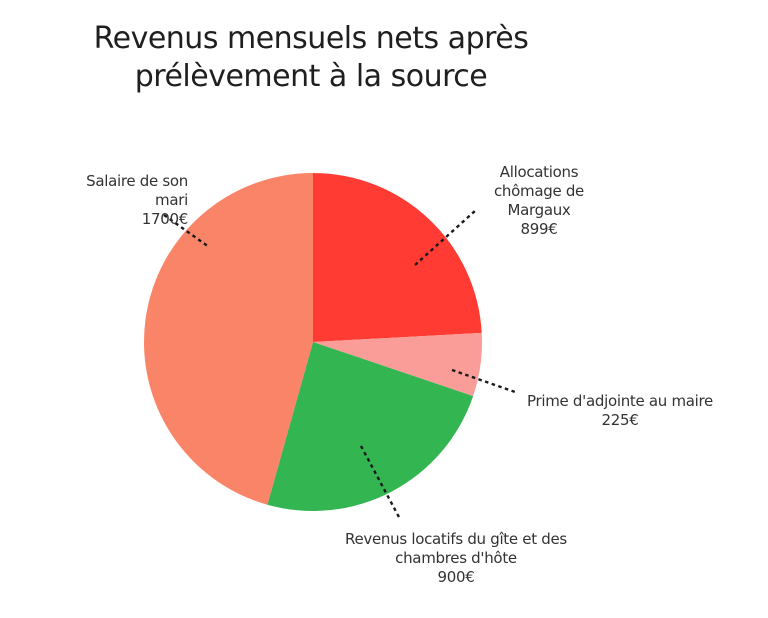 The height and width of the screenshot is (618, 768). Describe the element at coordinates (311, 38) in the screenshot. I see `chart-title-line-1: Revenus mensuels nets après` at that location.